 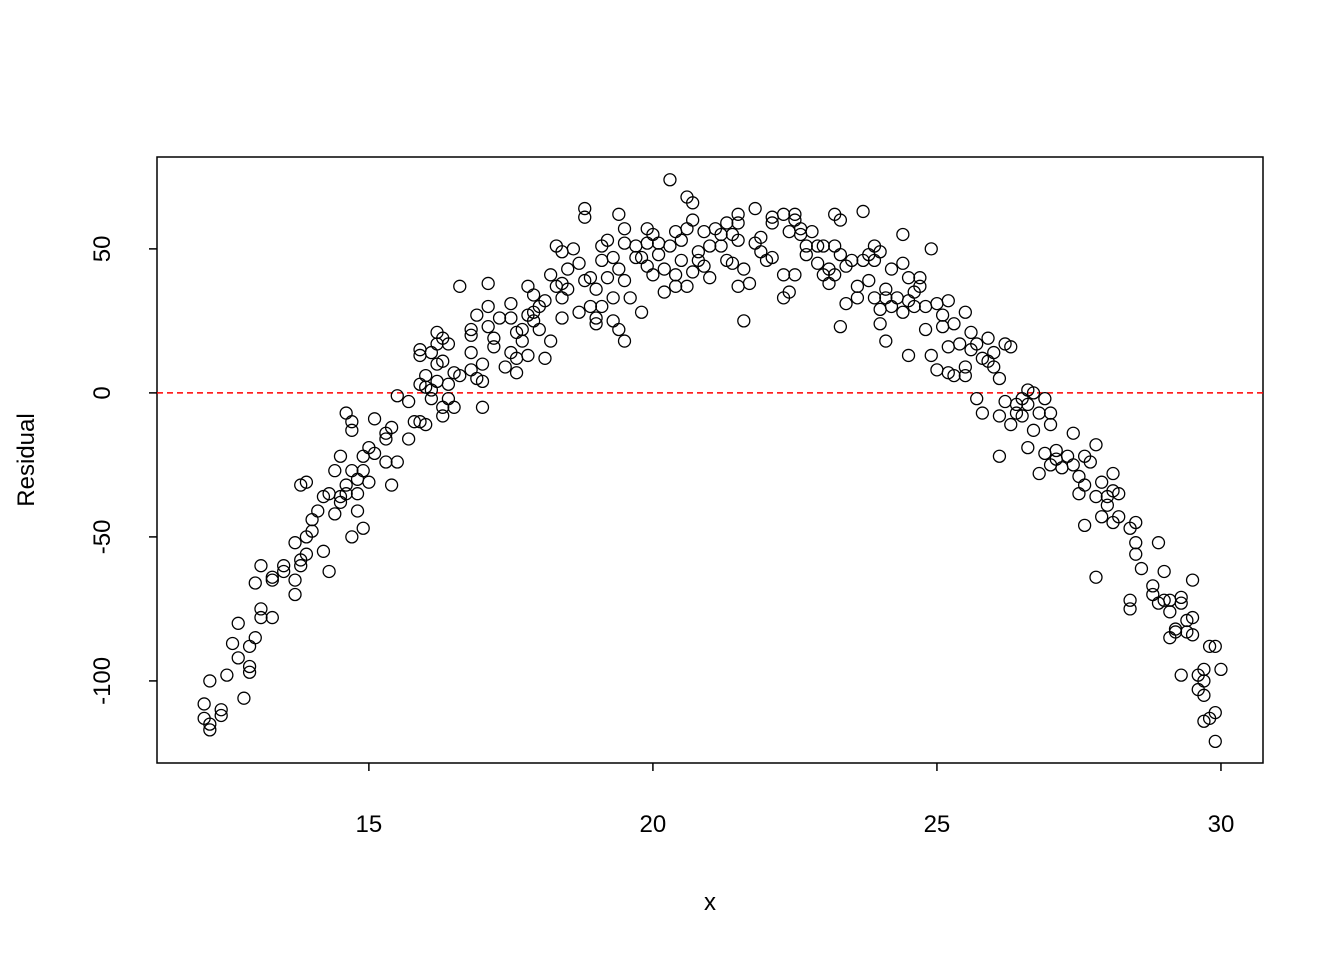 What do you see at coordinates (26, 459) in the screenshot?
I see `y-axis-label: Residual` at bounding box center [26, 459].